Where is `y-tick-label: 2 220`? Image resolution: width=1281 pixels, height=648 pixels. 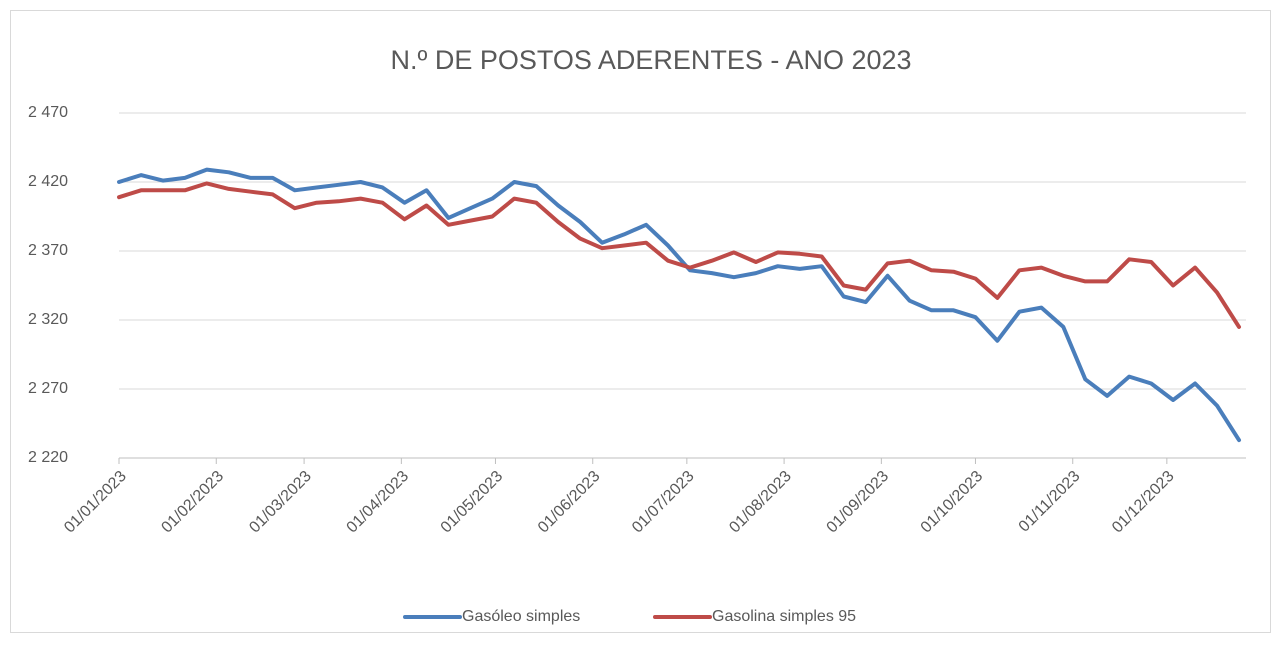 y-tick-label: 2 220 is located at coordinates (48, 457).